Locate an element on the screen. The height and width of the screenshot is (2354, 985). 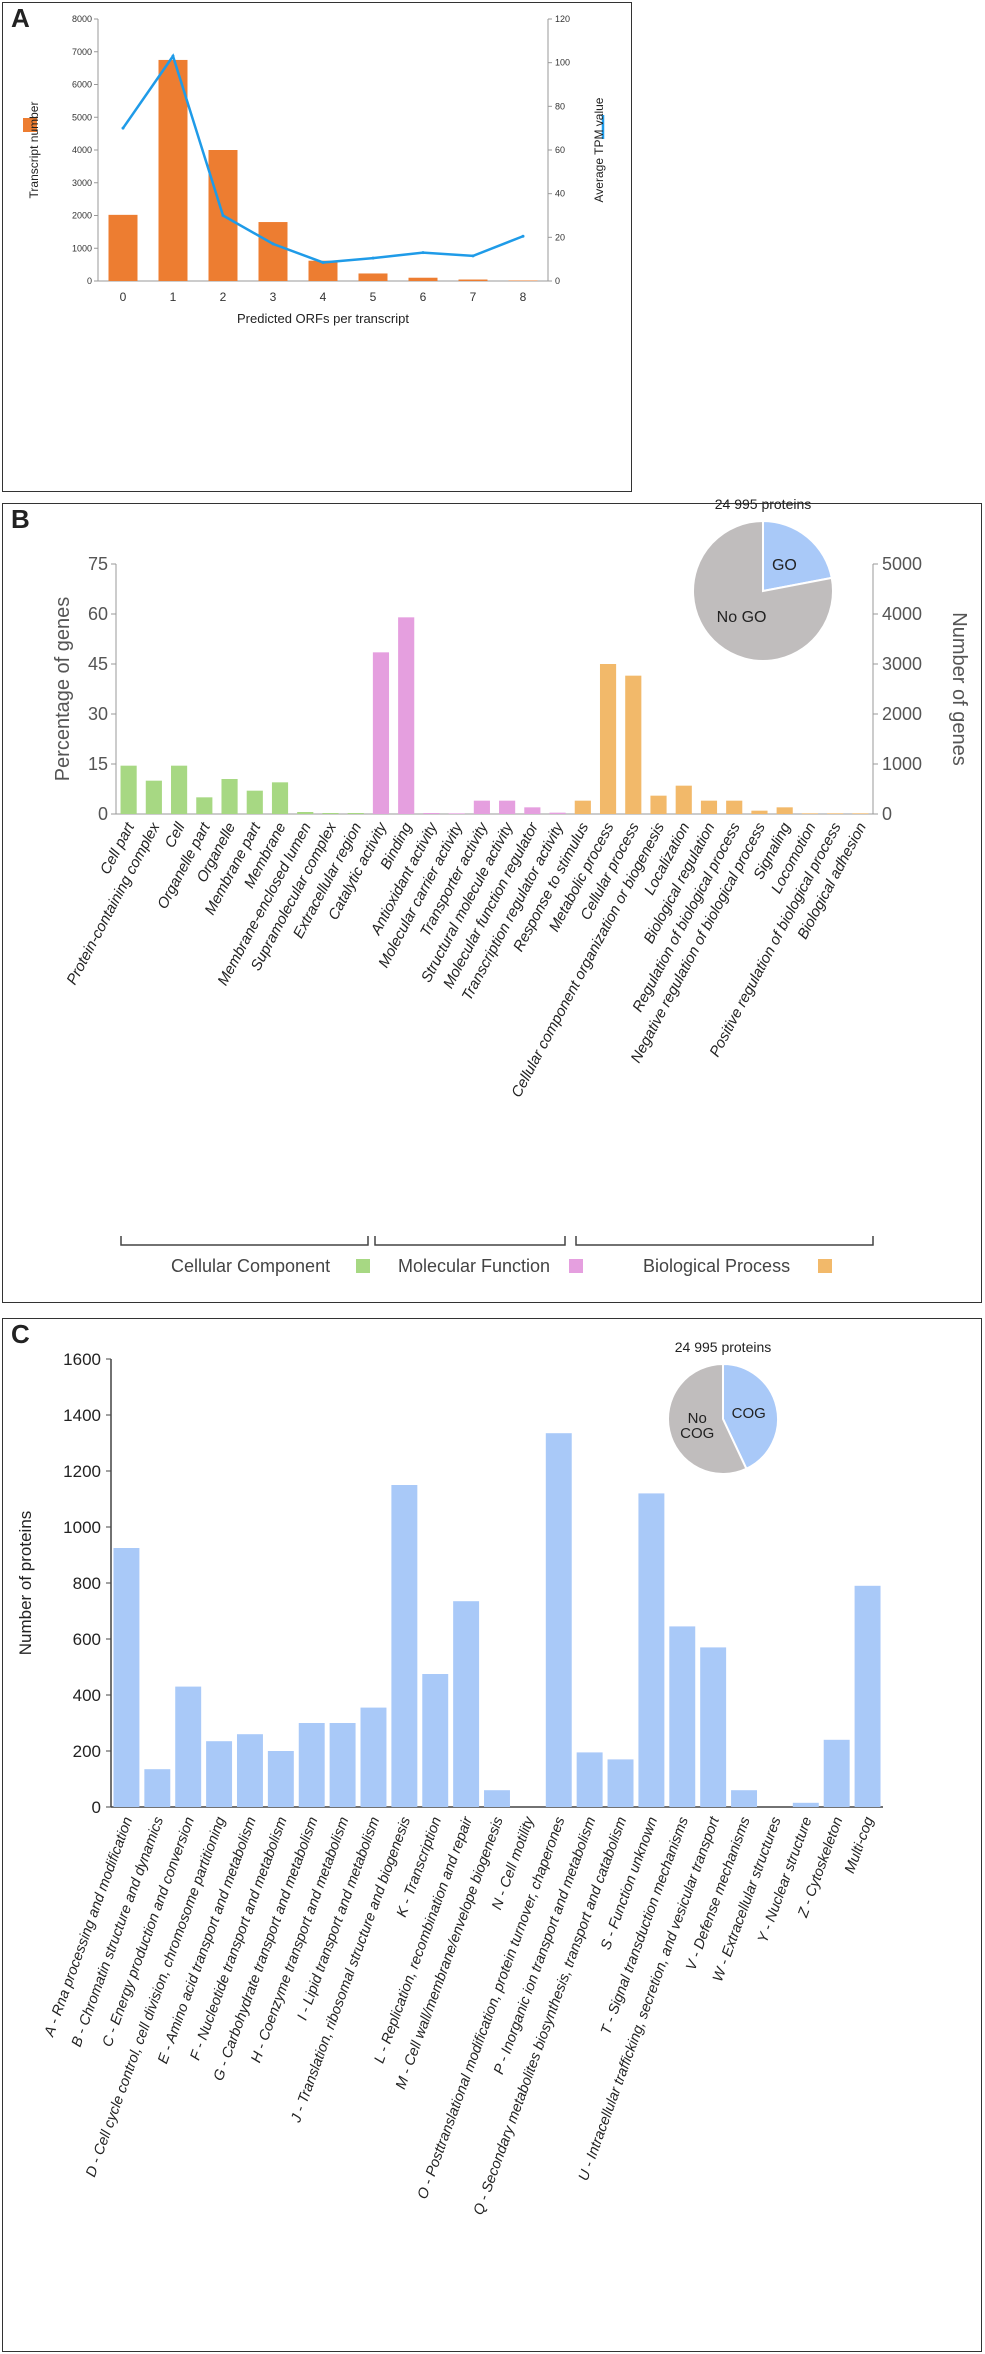
panel-letter-b: B is located at coordinates (20, 519).